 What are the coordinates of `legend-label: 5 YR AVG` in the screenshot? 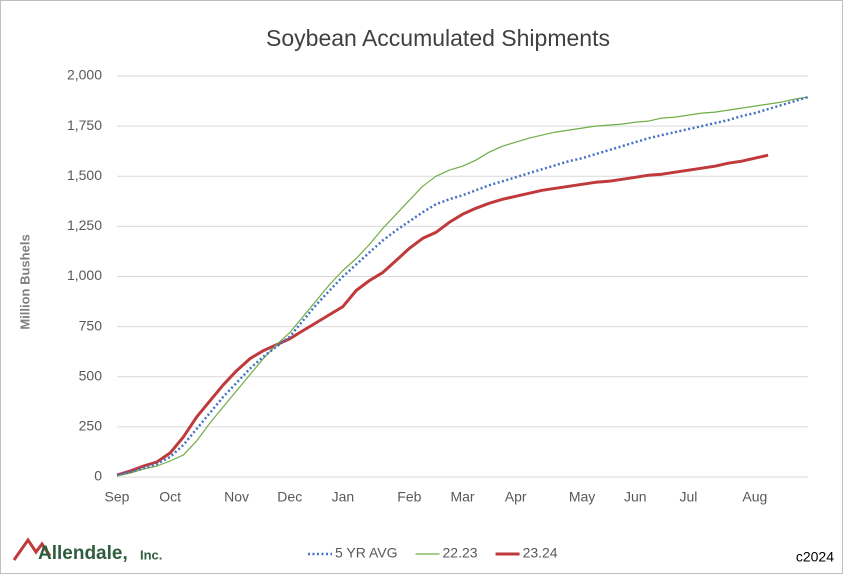 It's located at (366, 553).